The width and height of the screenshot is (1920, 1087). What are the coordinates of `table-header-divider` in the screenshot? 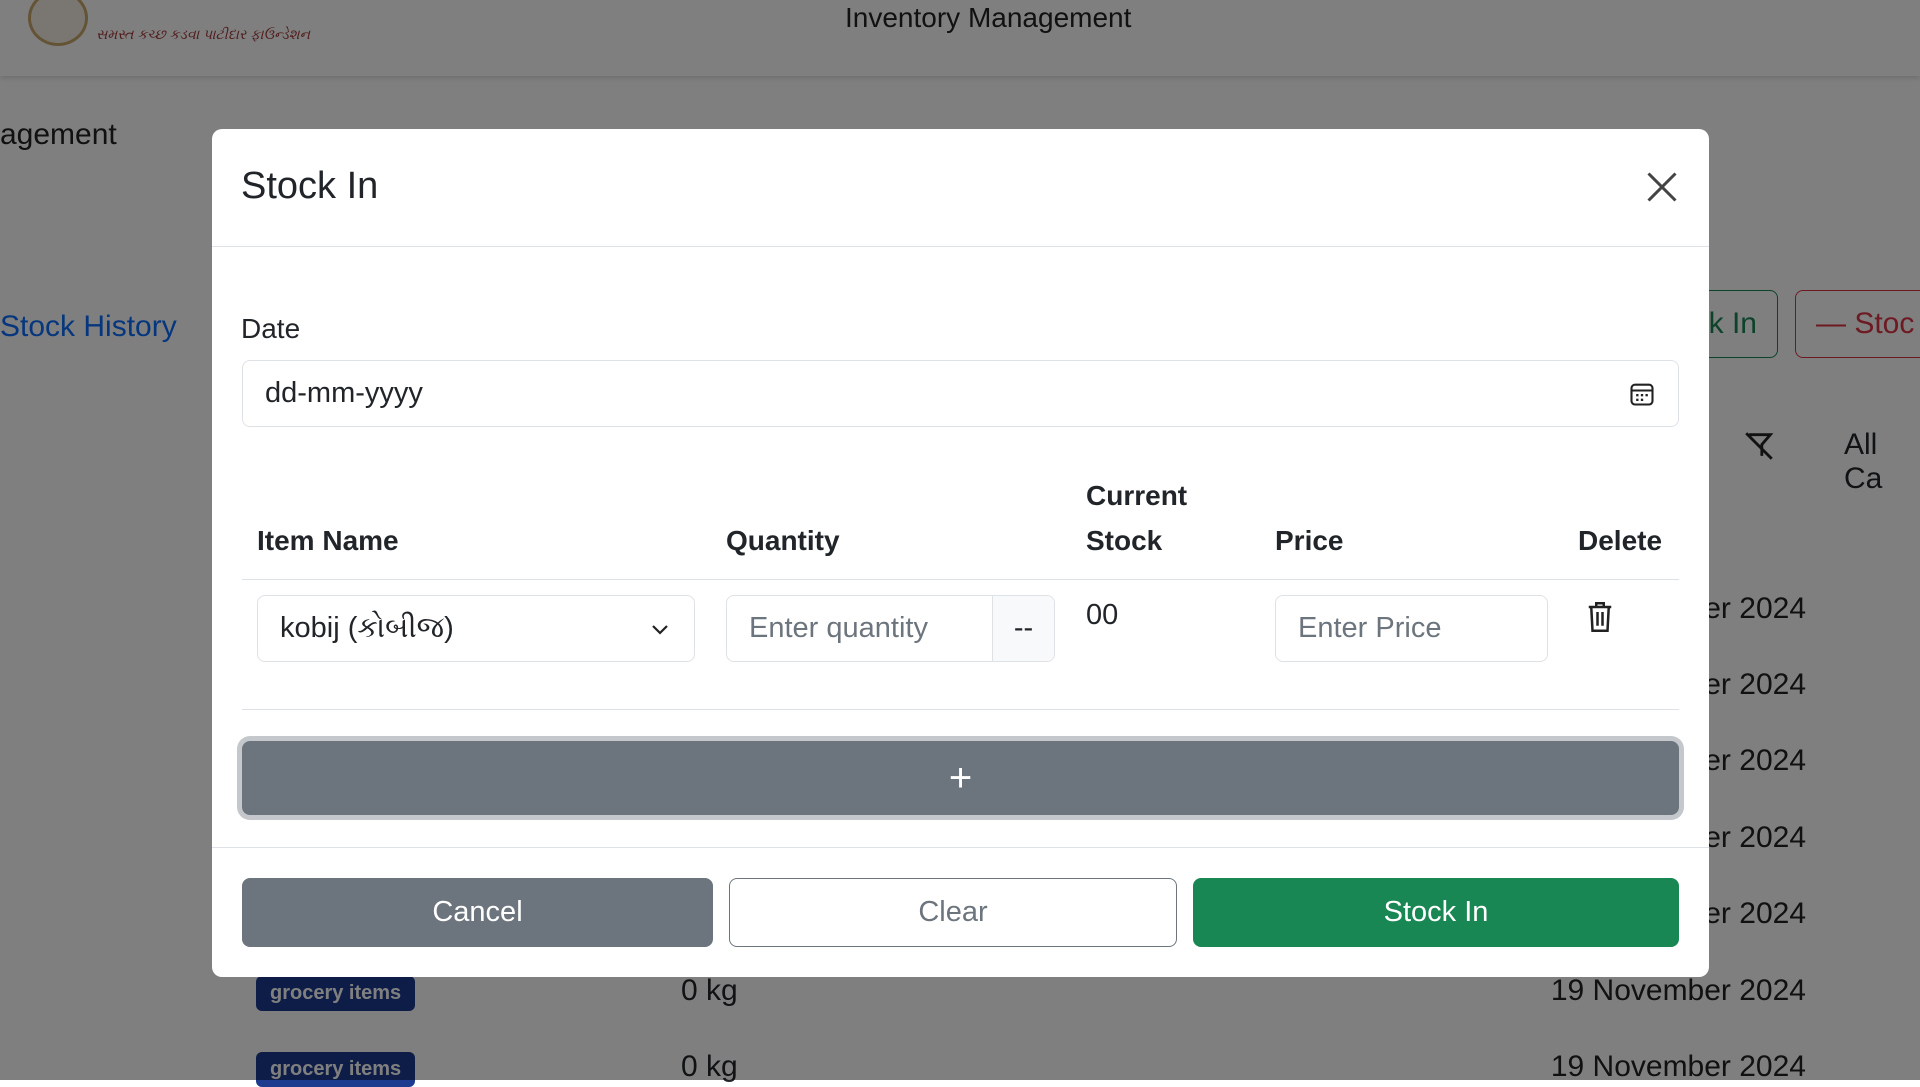 It's located at (960, 579).